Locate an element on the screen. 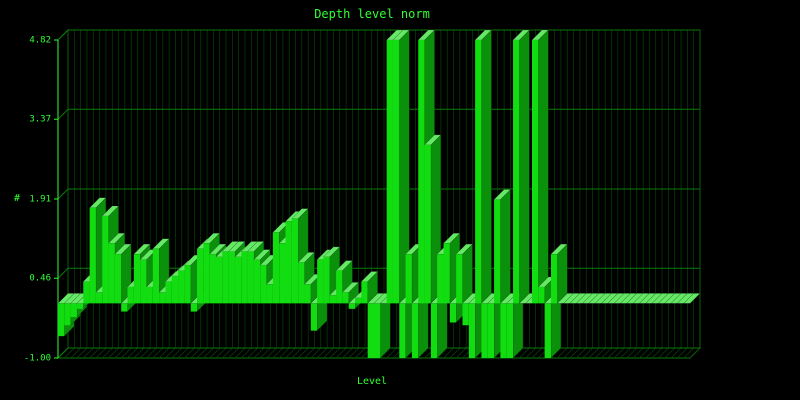 Image resolution: width=800 pixels, height=400 pixels. y-tick-label: -1.00 is located at coordinates (37, 359).